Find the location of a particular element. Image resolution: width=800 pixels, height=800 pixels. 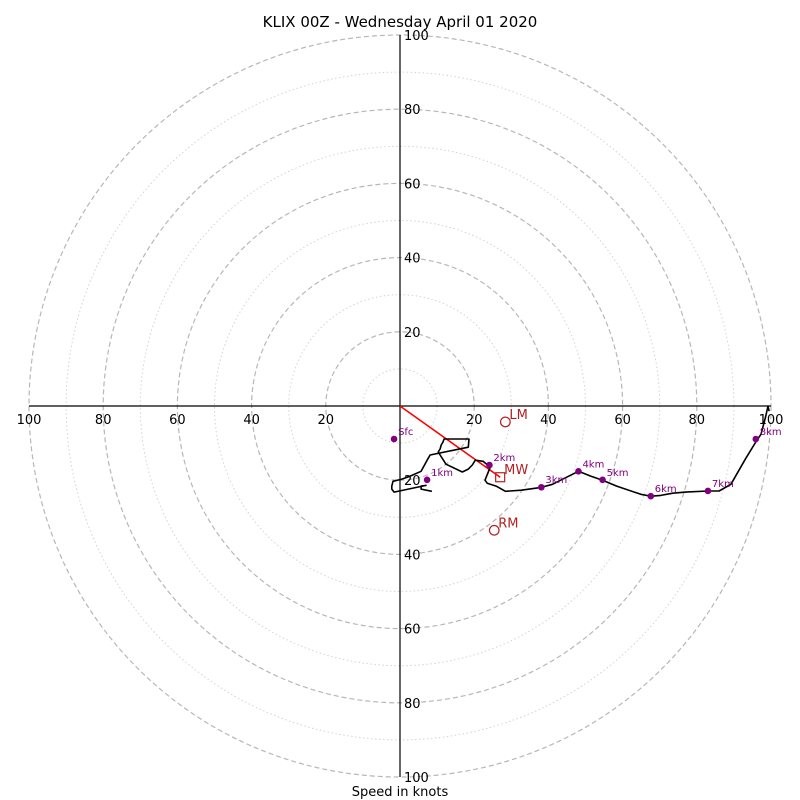

storm-motion-label: RM is located at coordinates (508, 523).